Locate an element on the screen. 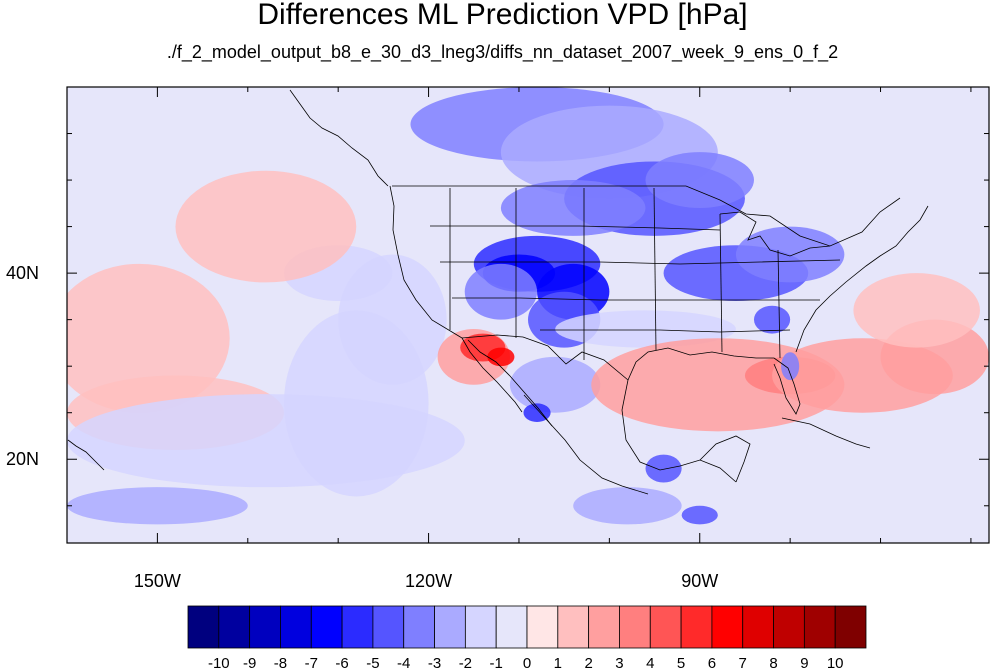 This screenshot has width=1005, height=672. canada-border is located at coordinates (646, 216).